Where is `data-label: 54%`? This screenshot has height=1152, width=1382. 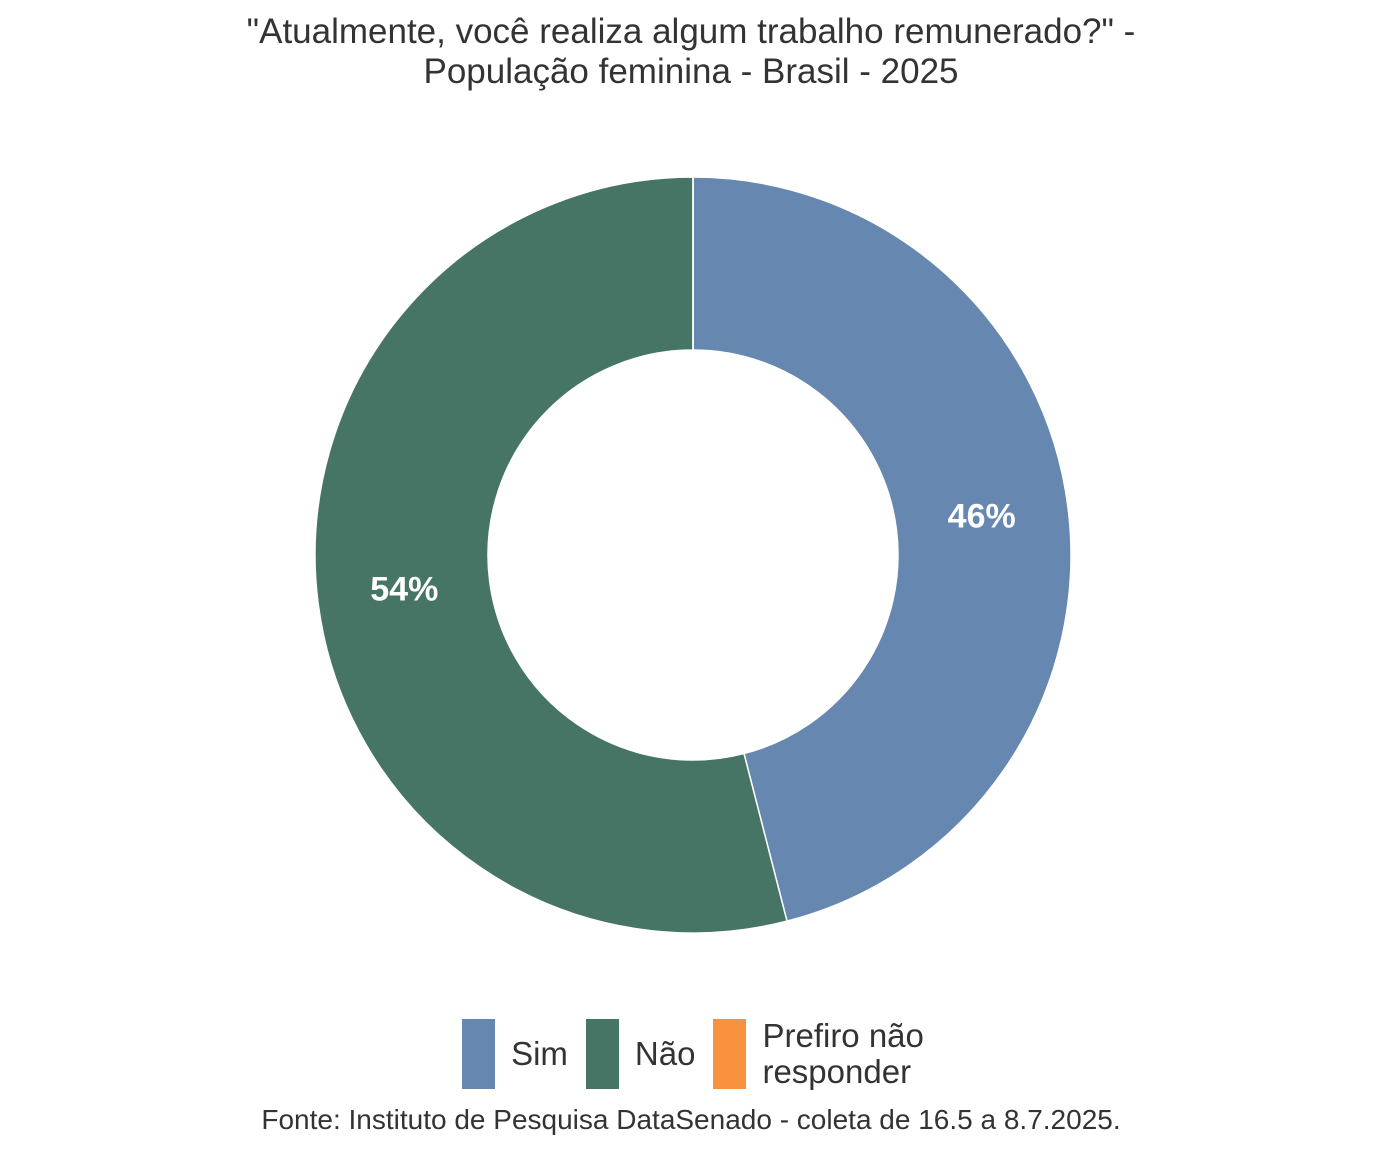 data-label: 54% is located at coordinates (404, 589).